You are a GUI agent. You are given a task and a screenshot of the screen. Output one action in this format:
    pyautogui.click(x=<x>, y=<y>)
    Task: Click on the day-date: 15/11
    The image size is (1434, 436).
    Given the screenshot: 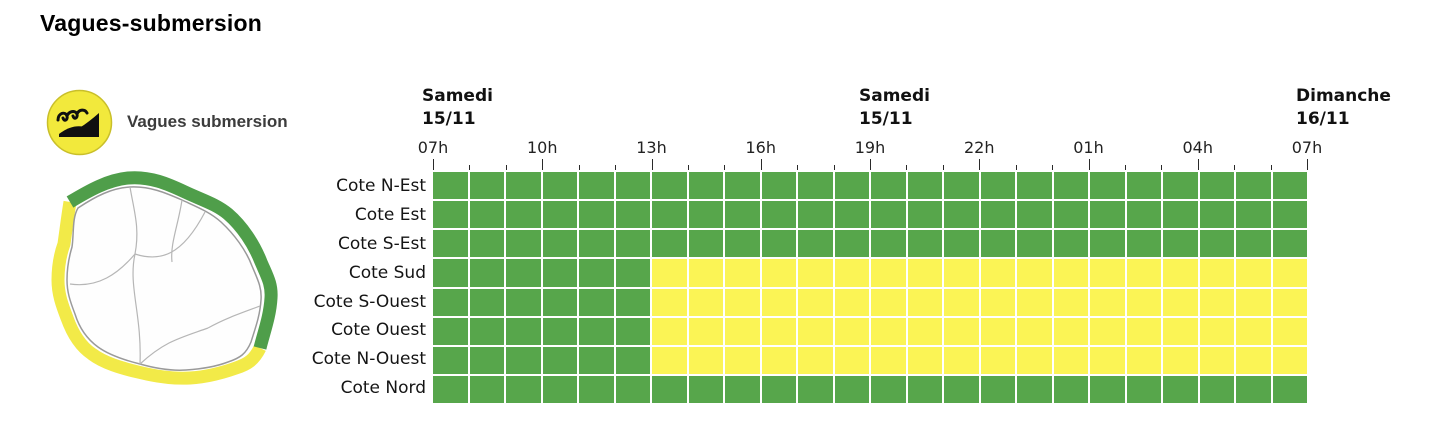 What is the action you would take?
    pyautogui.click(x=449, y=119)
    